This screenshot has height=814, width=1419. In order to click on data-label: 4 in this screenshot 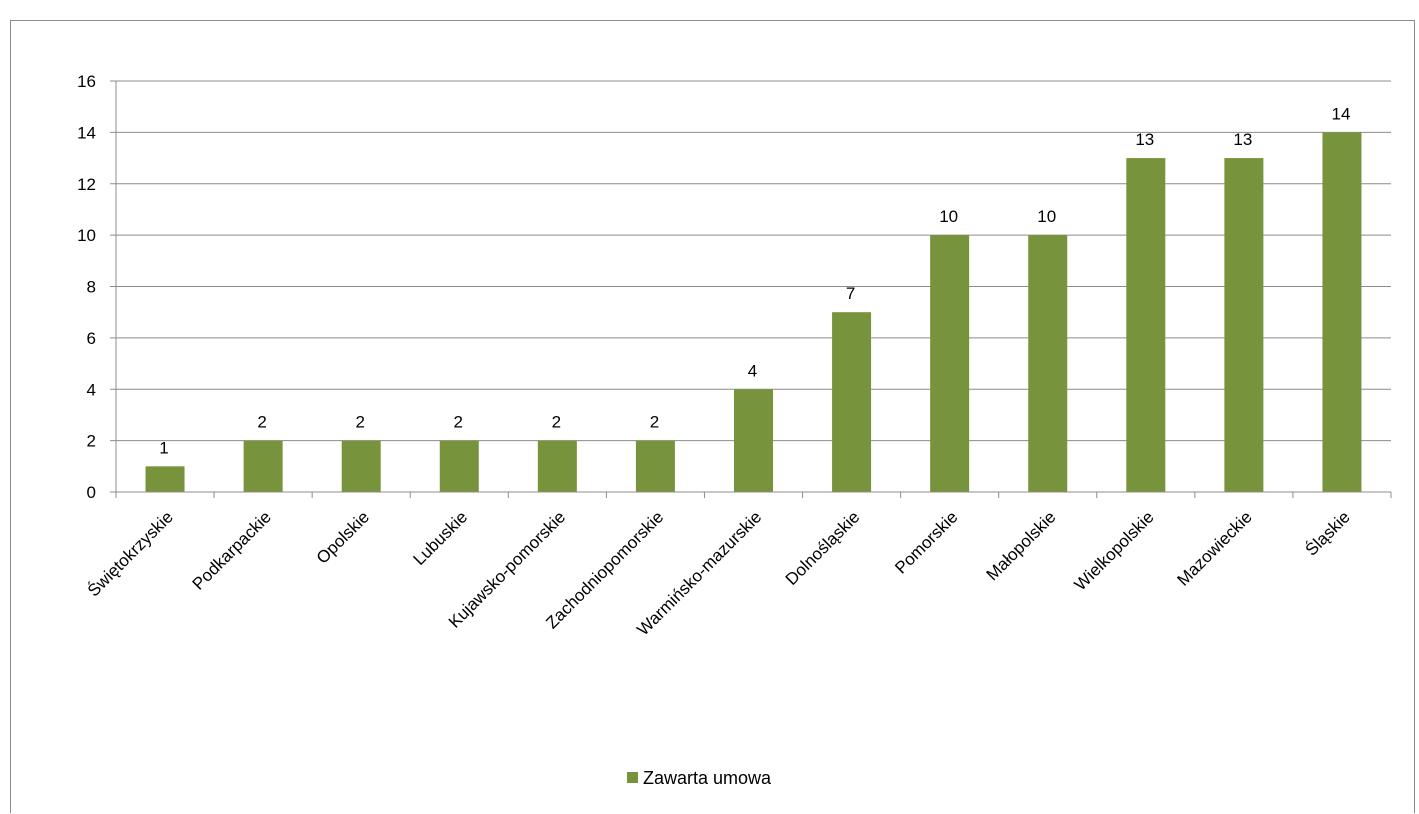, I will do `click(752, 370)`.